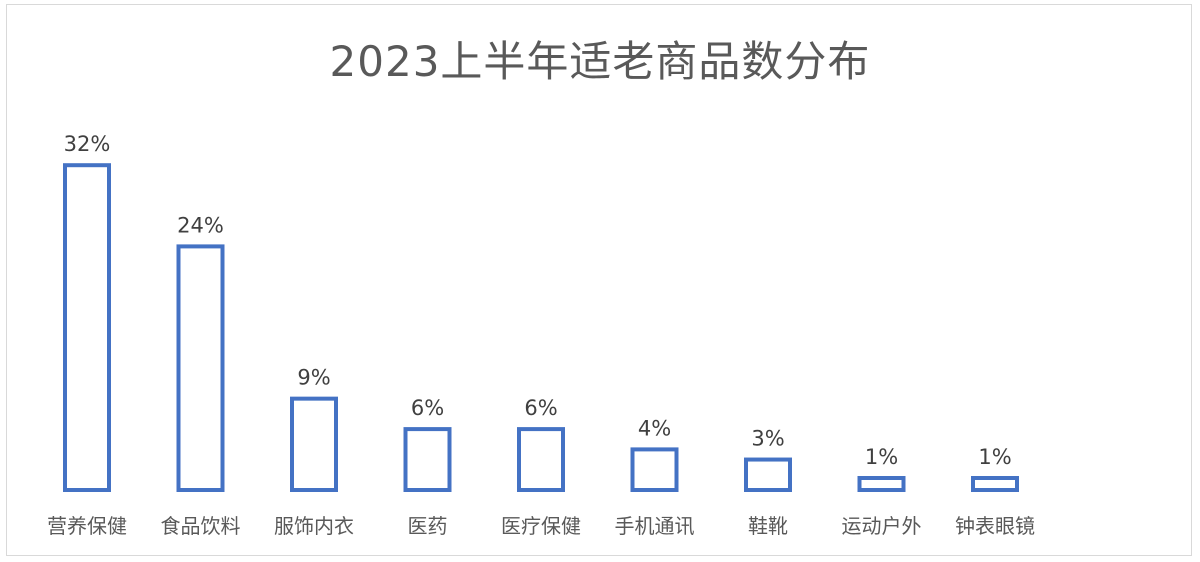  What do you see at coordinates (767, 439) in the screenshot?
I see `data-label-7: 3%` at bounding box center [767, 439].